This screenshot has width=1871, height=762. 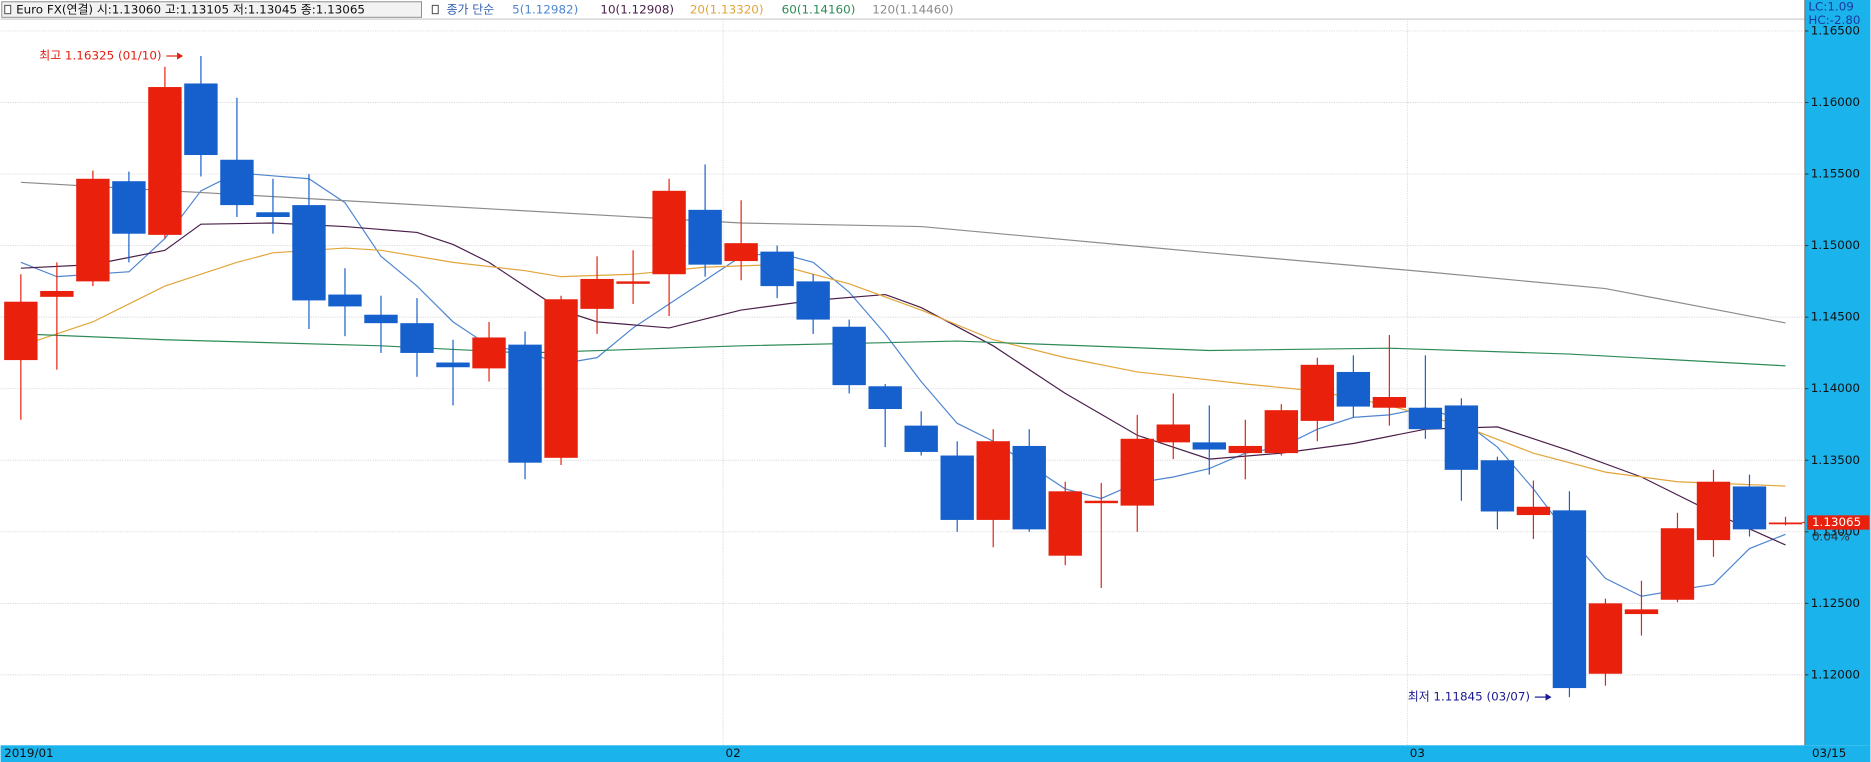 I want to click on last-price-label: 1.13065, so click(x=1836, y=522).